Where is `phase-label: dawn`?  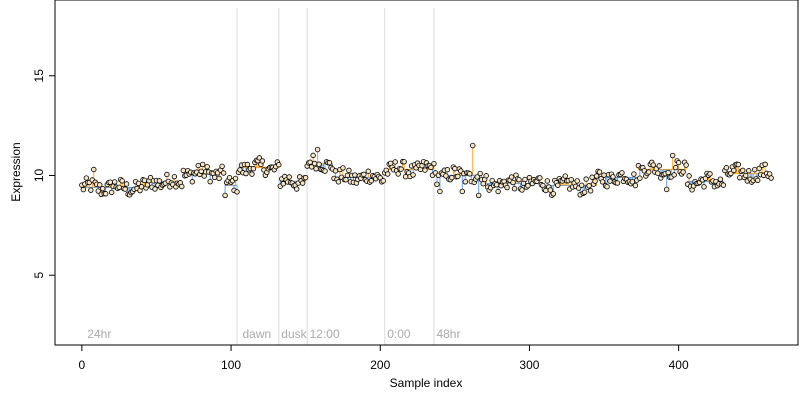
phase-label: dawn is located at coordinates (256, 334).